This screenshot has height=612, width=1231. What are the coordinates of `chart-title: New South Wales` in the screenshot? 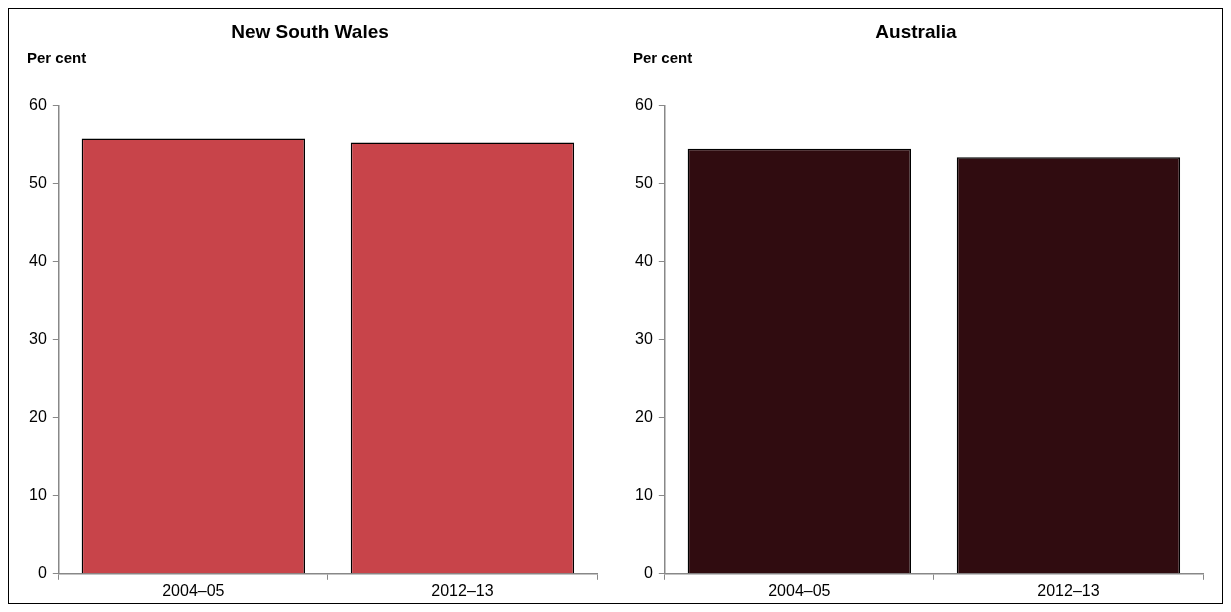 It's located at (310, 31).